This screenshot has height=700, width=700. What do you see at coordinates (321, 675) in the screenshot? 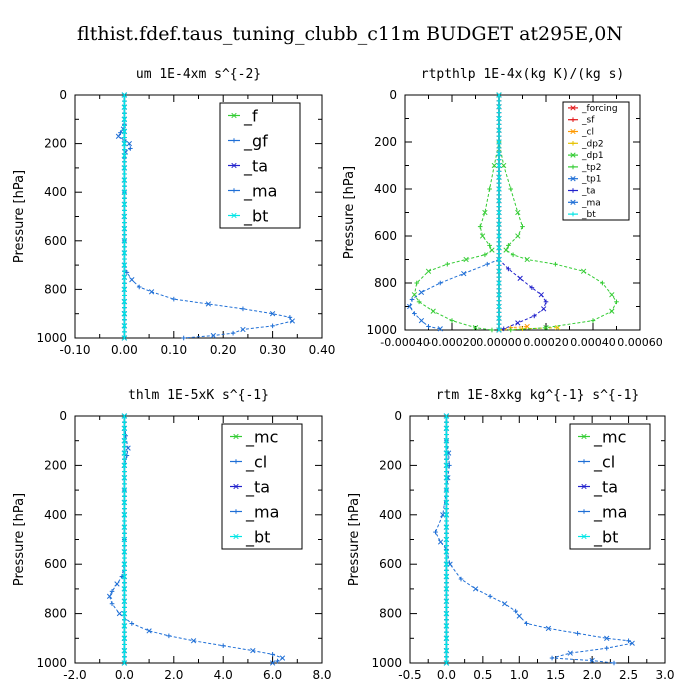
I see `x-tick-label: 8.0` at bounding box center [321, 675].